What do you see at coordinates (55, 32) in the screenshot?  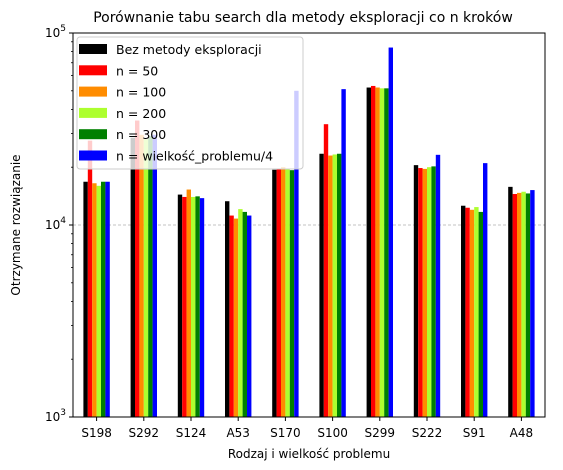 I see `y-tick-label: 10⁵` at bounding box center [55, 32].